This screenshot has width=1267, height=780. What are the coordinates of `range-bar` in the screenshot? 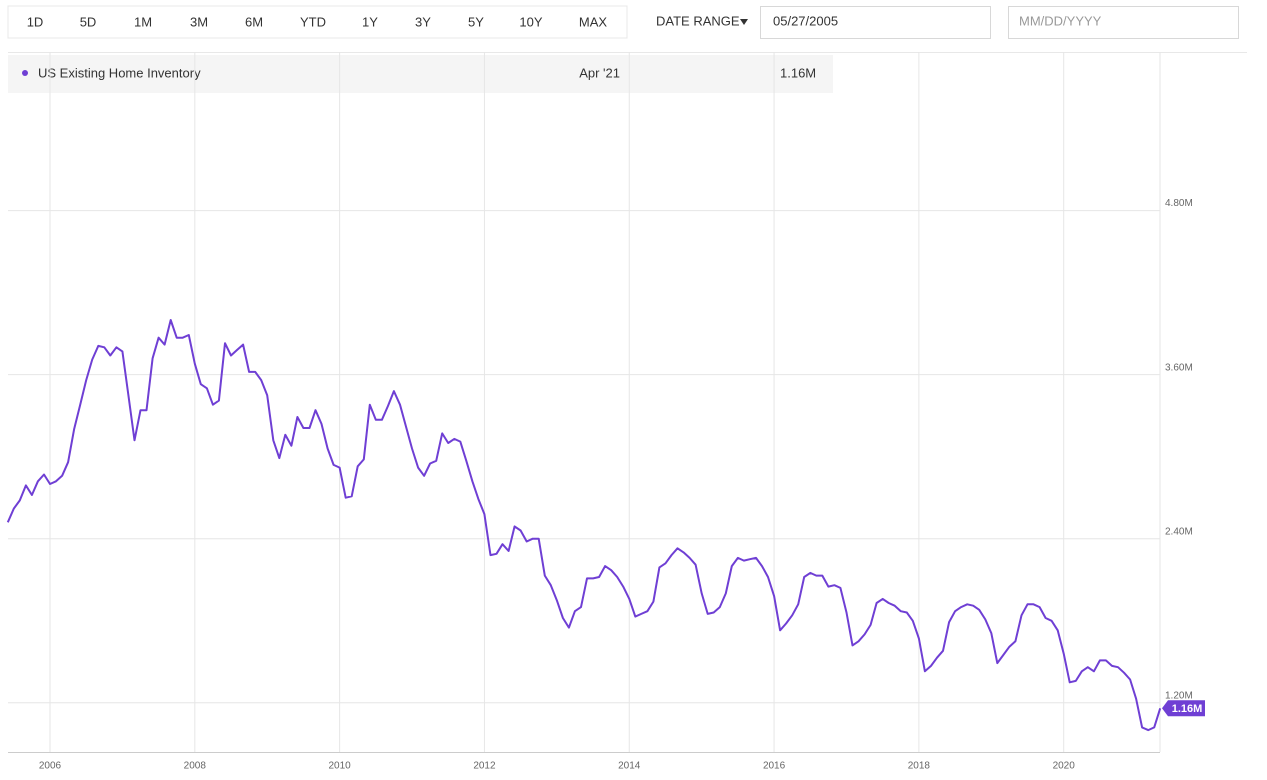 It's located at (317, 22).